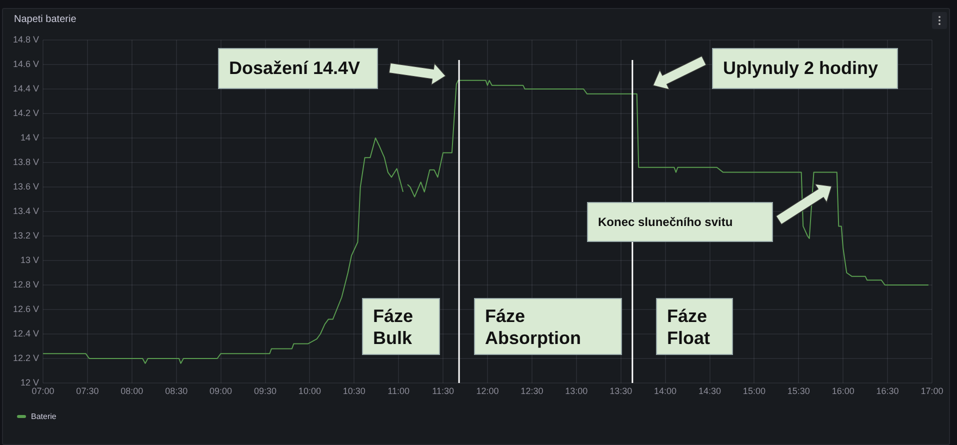 The image size is (957, 445). I want to click on x-tick-label: 13:00, so click(576, 391).